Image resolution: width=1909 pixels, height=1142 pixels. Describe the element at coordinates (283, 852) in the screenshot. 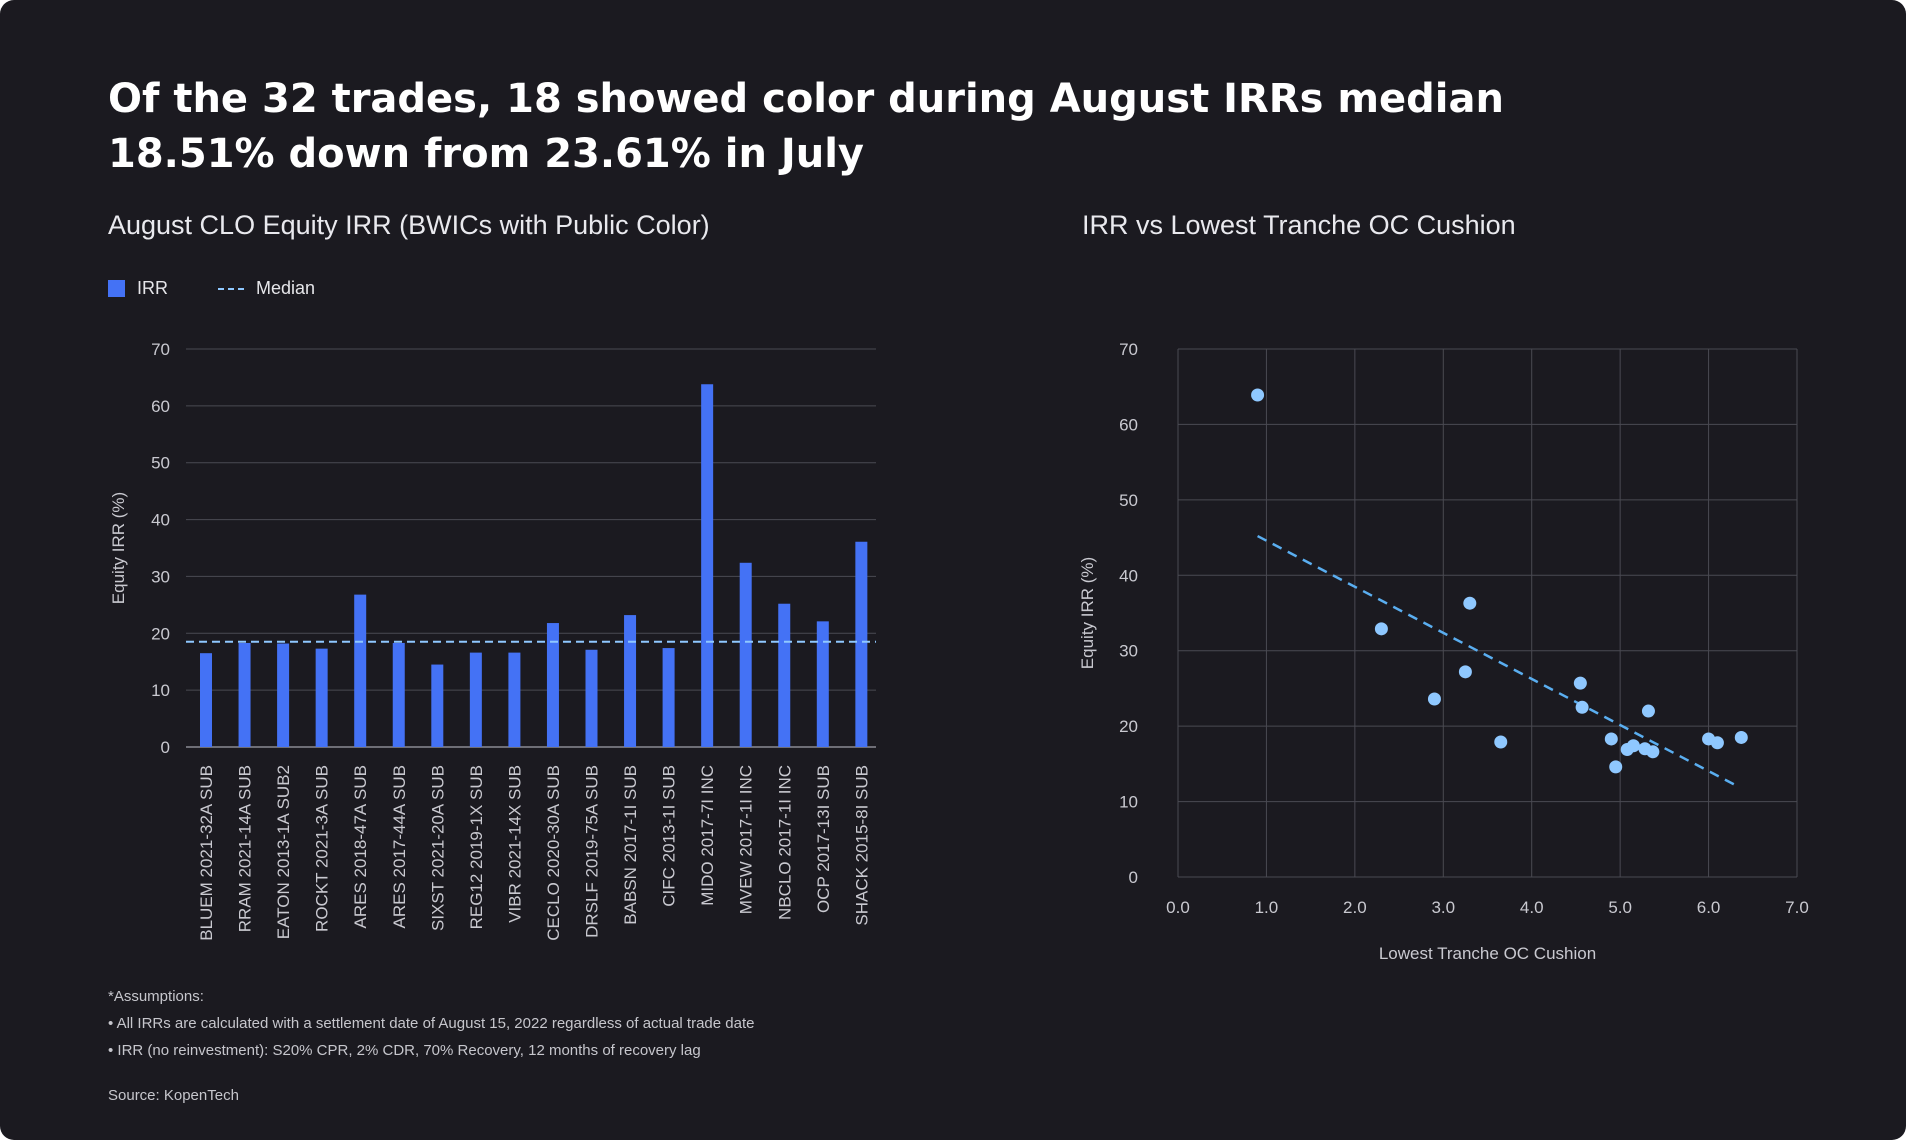

I see `bar-x-tick-label: EATON 2013-1A SUB2` at that location.